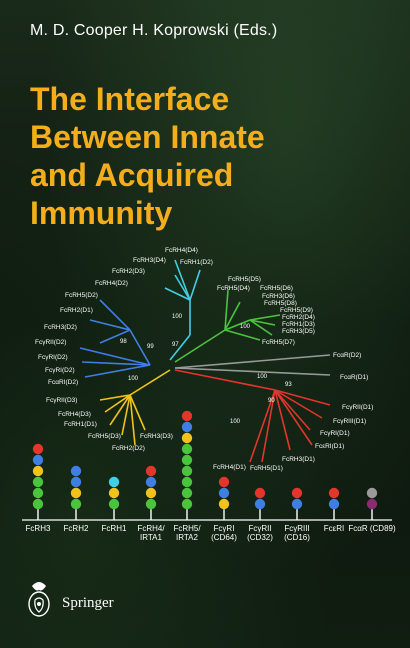  What do you see at coordinates (244, 279) in the screenshot?
I see `tree-label: FcRH5(D5)` at bounding box center [244, 279].